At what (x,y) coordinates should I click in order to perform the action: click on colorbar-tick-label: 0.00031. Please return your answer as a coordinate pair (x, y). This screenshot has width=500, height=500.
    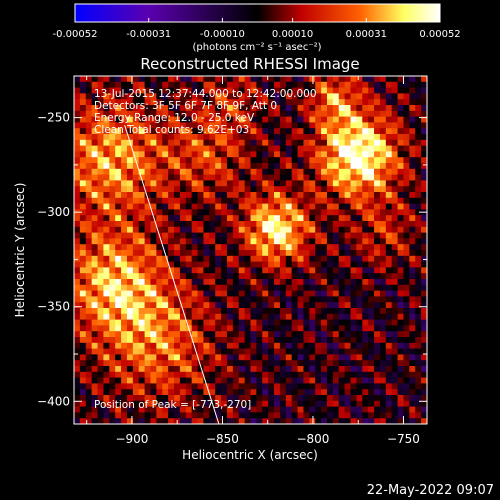
    Looking at the image, I should click on (366, 34).